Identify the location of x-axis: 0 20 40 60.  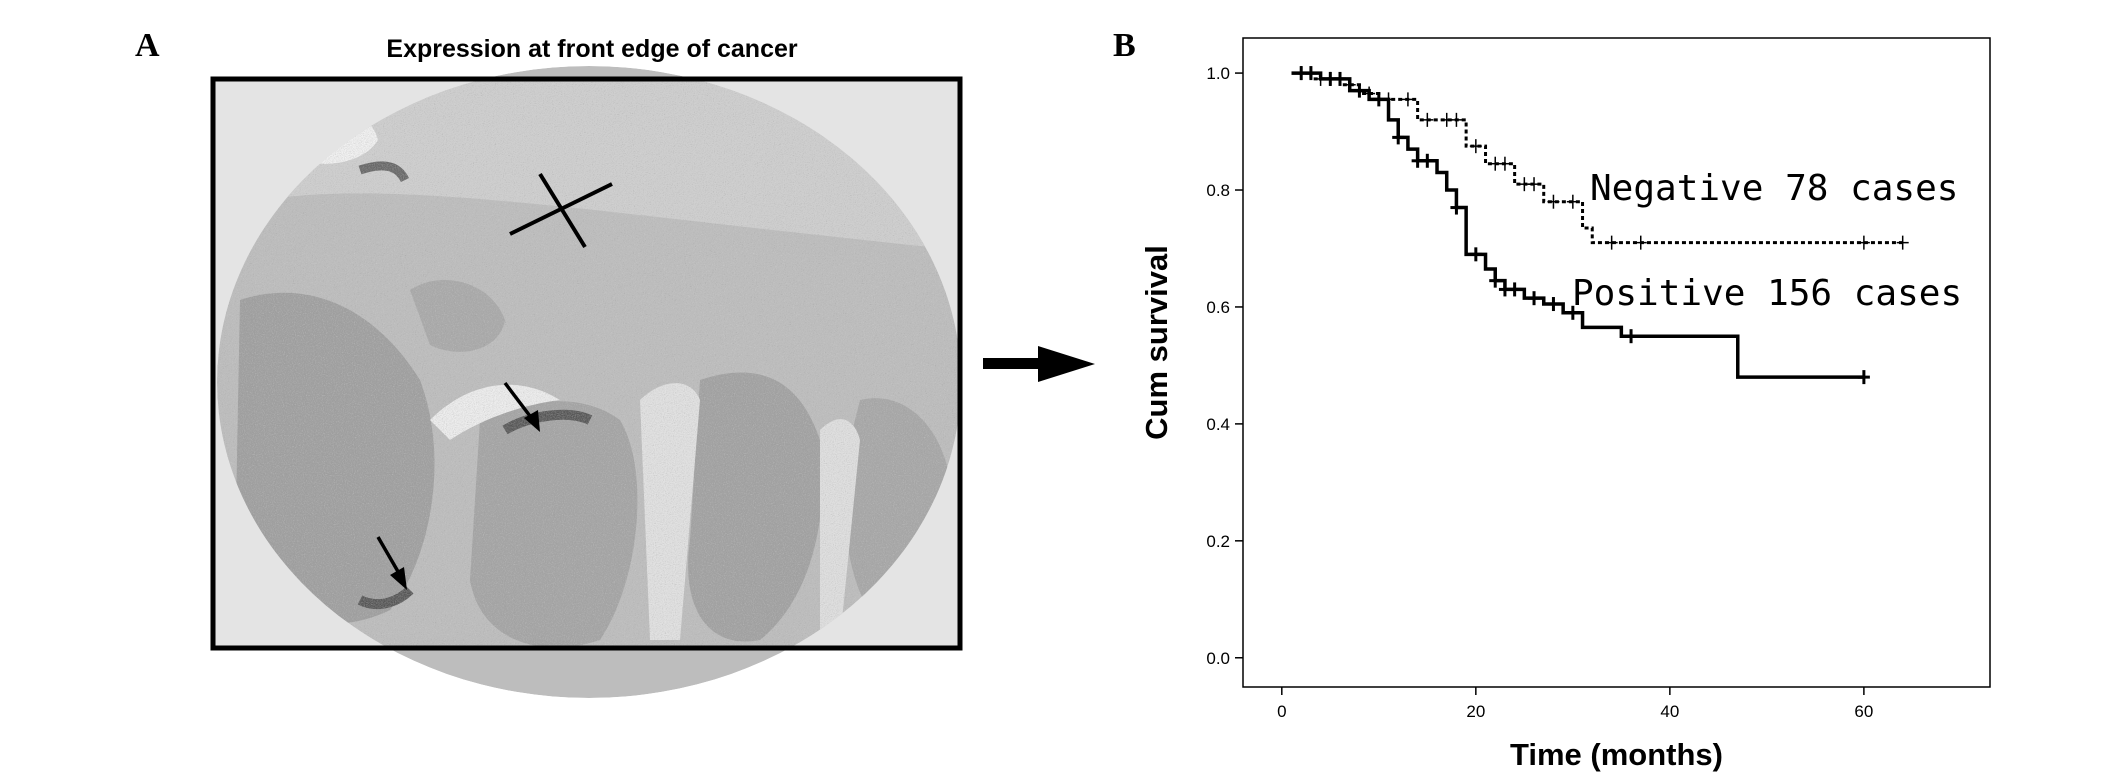
(1575, 704).